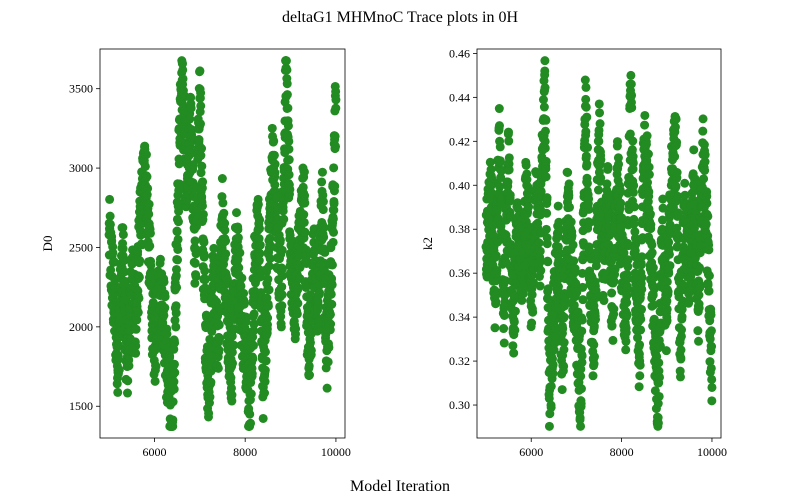 The width and height of the screenshot is (800, 500). I want to click on y-tick-label: 1500, so click(81, 406).